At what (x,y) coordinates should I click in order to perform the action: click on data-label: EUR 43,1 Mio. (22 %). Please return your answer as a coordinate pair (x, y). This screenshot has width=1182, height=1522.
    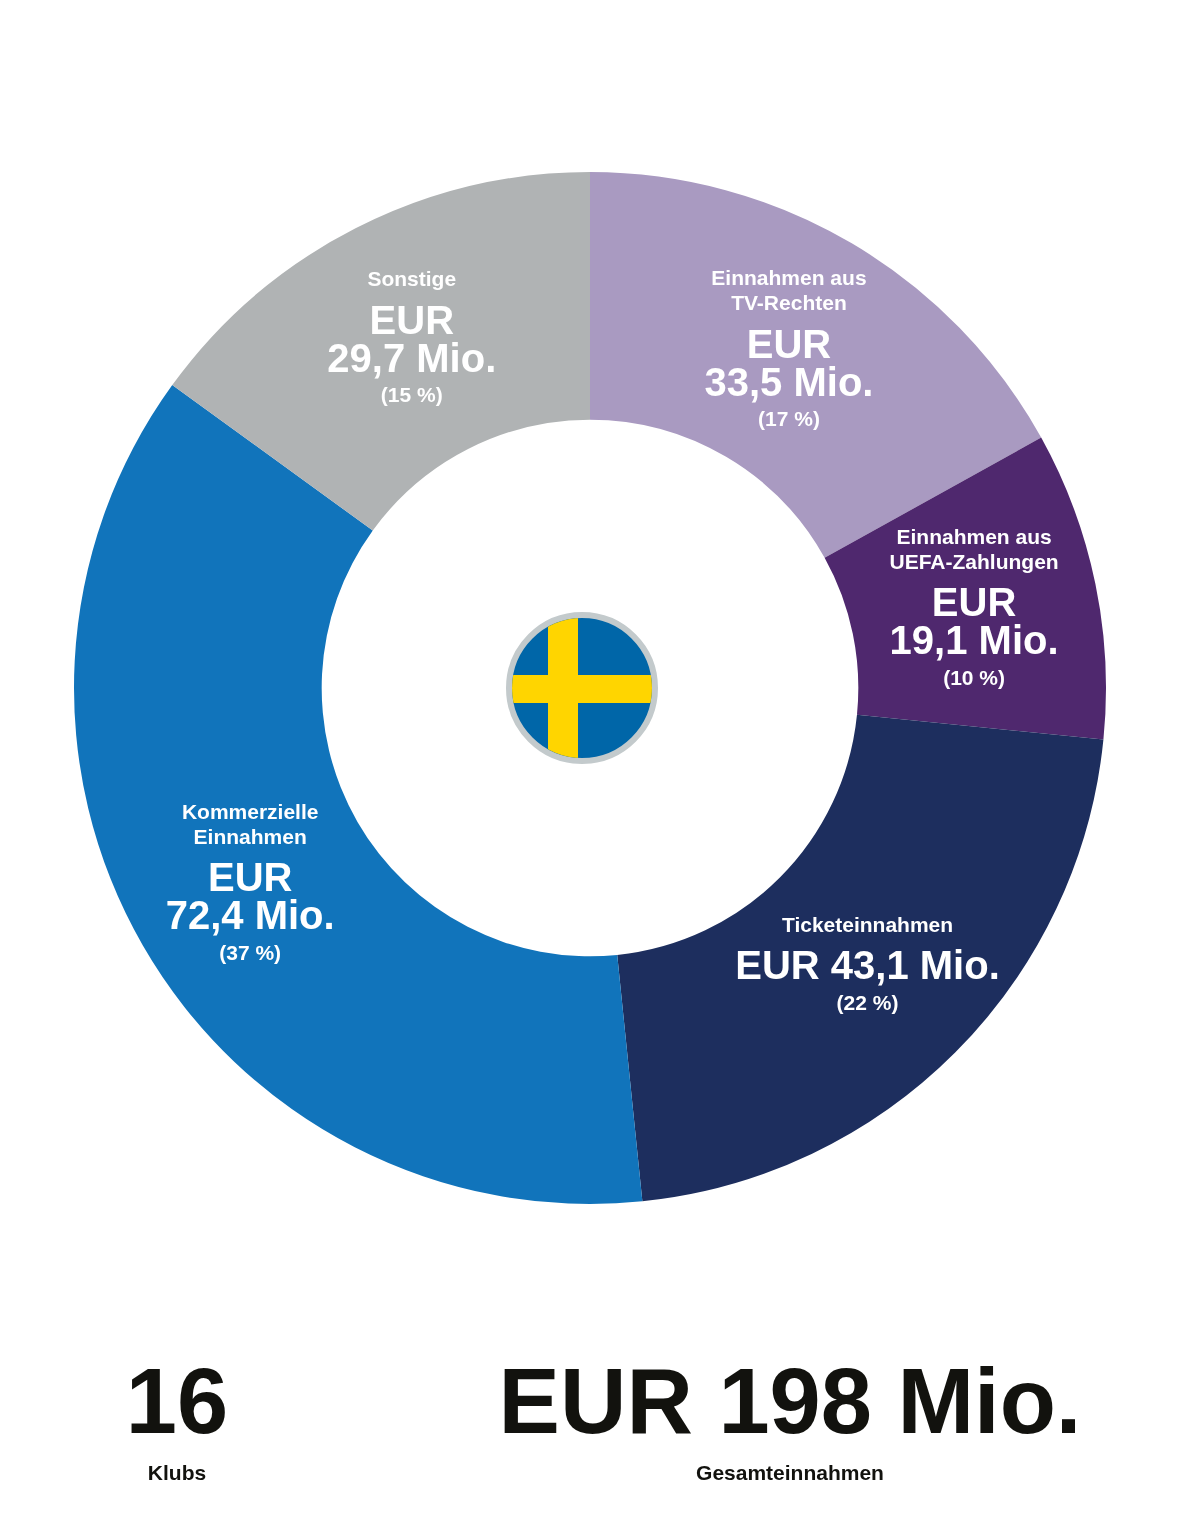
    Looking at the image, I should click on (867, 978).